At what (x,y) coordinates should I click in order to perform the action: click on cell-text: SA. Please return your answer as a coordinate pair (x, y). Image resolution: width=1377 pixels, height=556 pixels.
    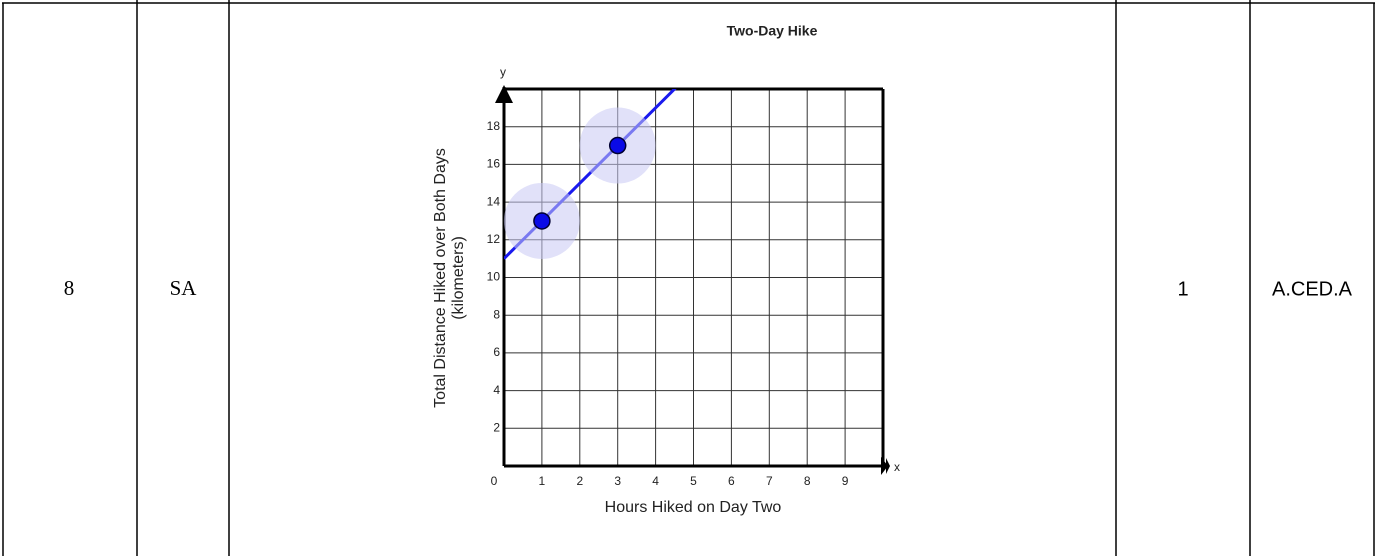
    Looking at the image, I should click on (184, 288).